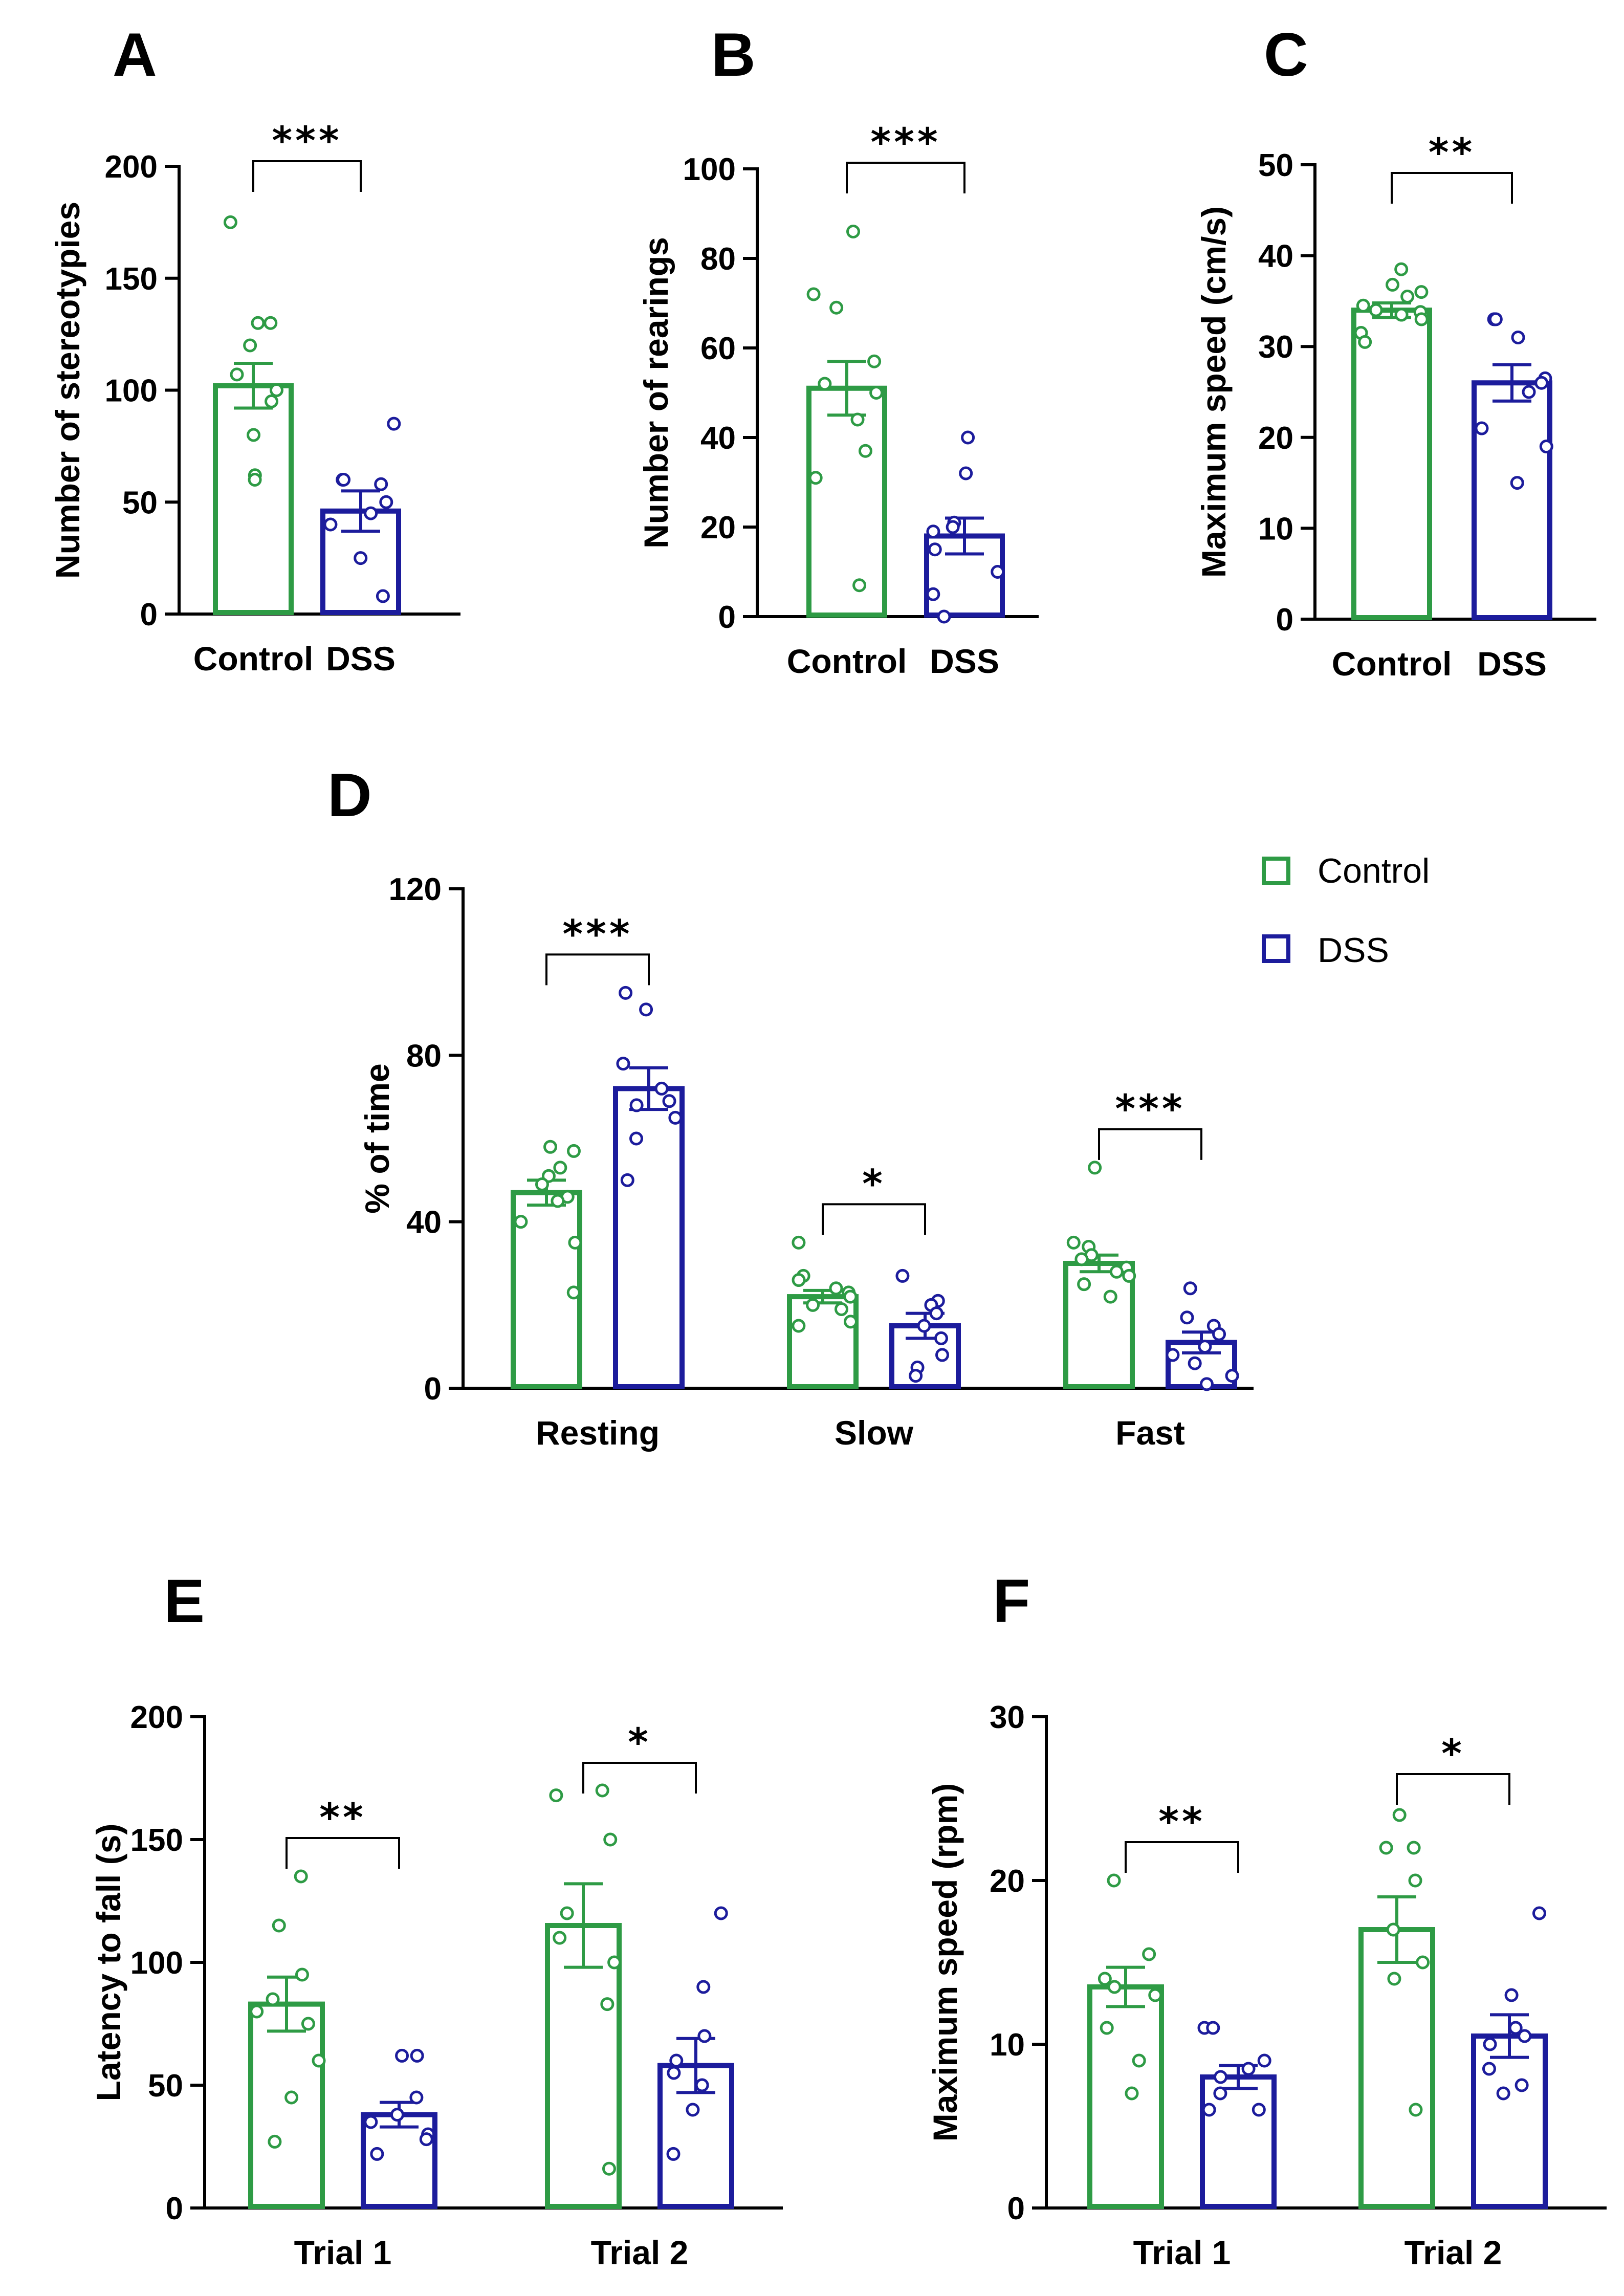  What do you see at coordinates (640, 2252) in the screenshot?
I see `x-category-label: Trial 2` at bounding box center [640, 2252].